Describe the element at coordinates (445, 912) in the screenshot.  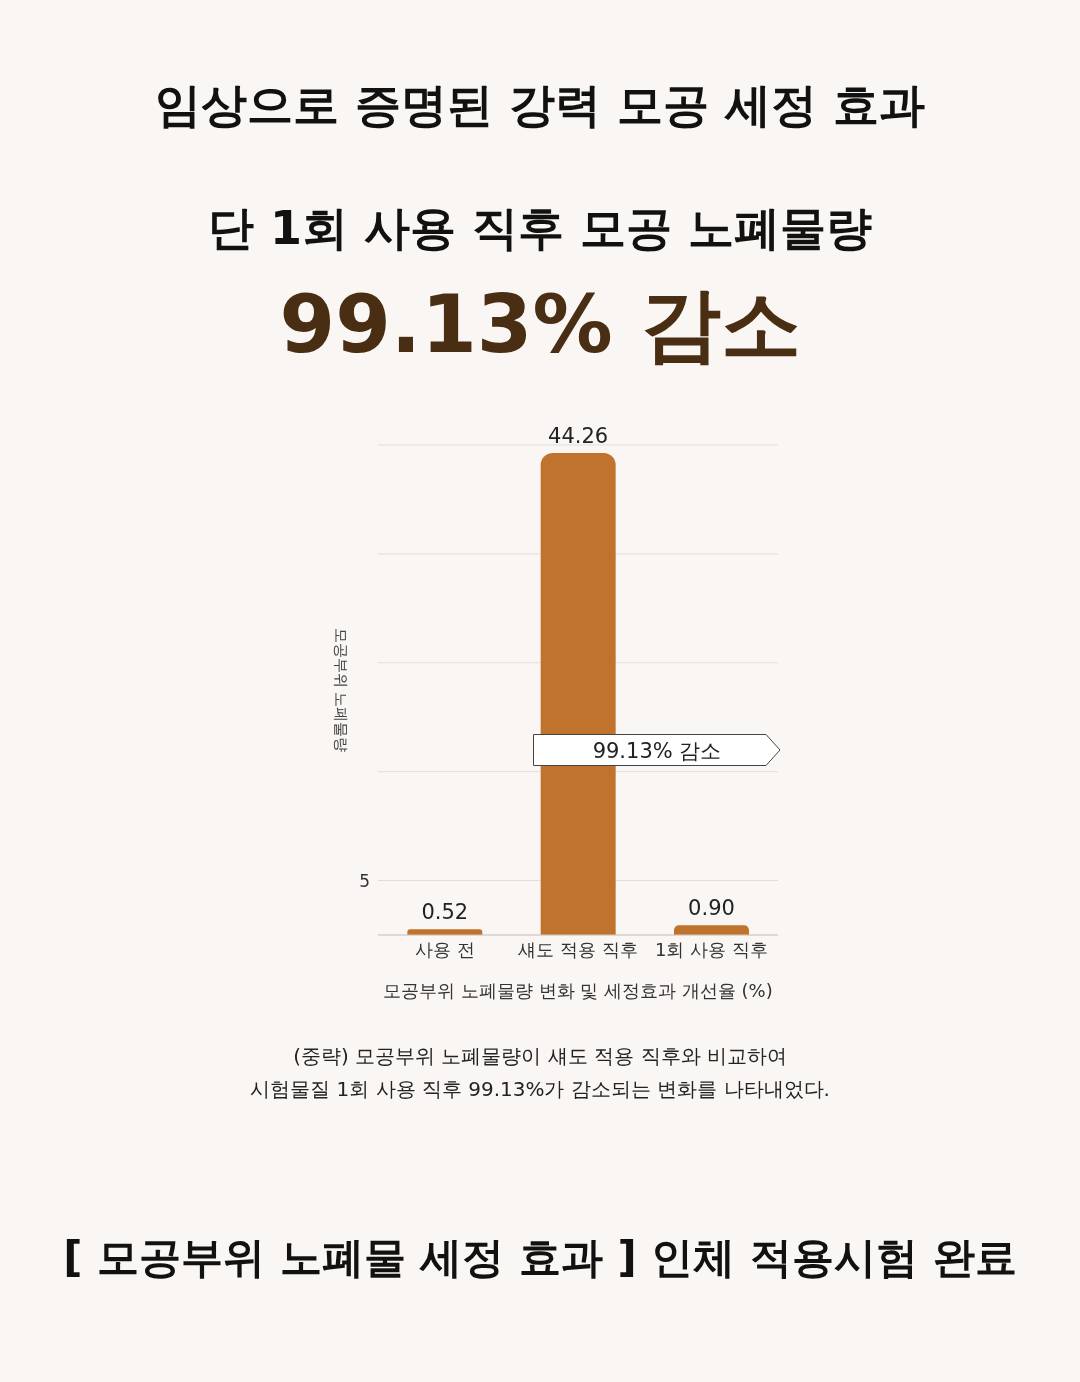
I see `data-label: 0.52` at that location.